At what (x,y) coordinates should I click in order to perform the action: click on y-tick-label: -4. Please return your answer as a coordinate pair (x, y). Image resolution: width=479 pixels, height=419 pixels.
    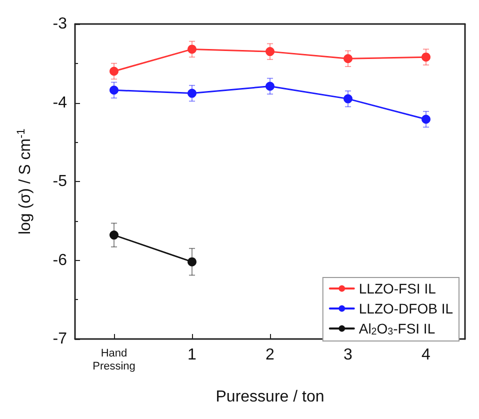
    Looking at the image, I should click on (60, 103).